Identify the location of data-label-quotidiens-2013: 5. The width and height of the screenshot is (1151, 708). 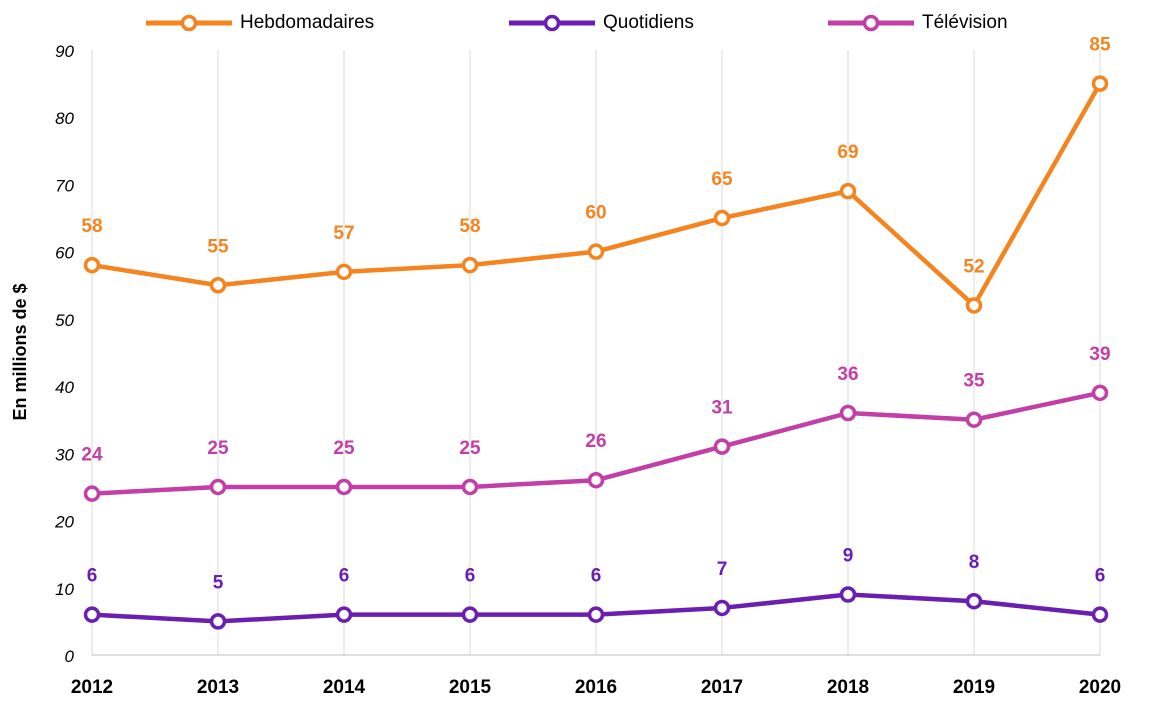
(218, 582).